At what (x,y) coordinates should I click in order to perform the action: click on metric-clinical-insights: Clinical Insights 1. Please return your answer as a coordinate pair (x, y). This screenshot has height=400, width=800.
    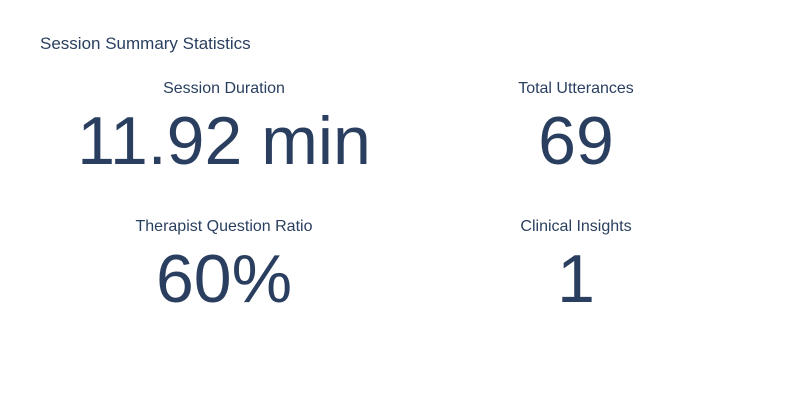
    Looking at the image, I should click on (576, 266).